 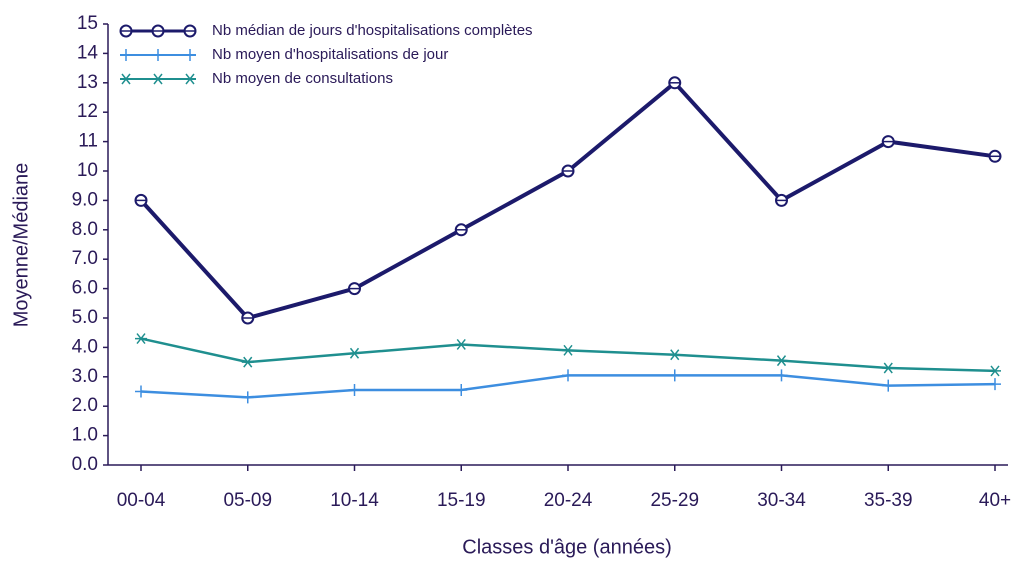 What do you see at coordinates (568, 500) in the screenshot?
I see `x-tick-label: 20-24` at bounding box center [568, 500].